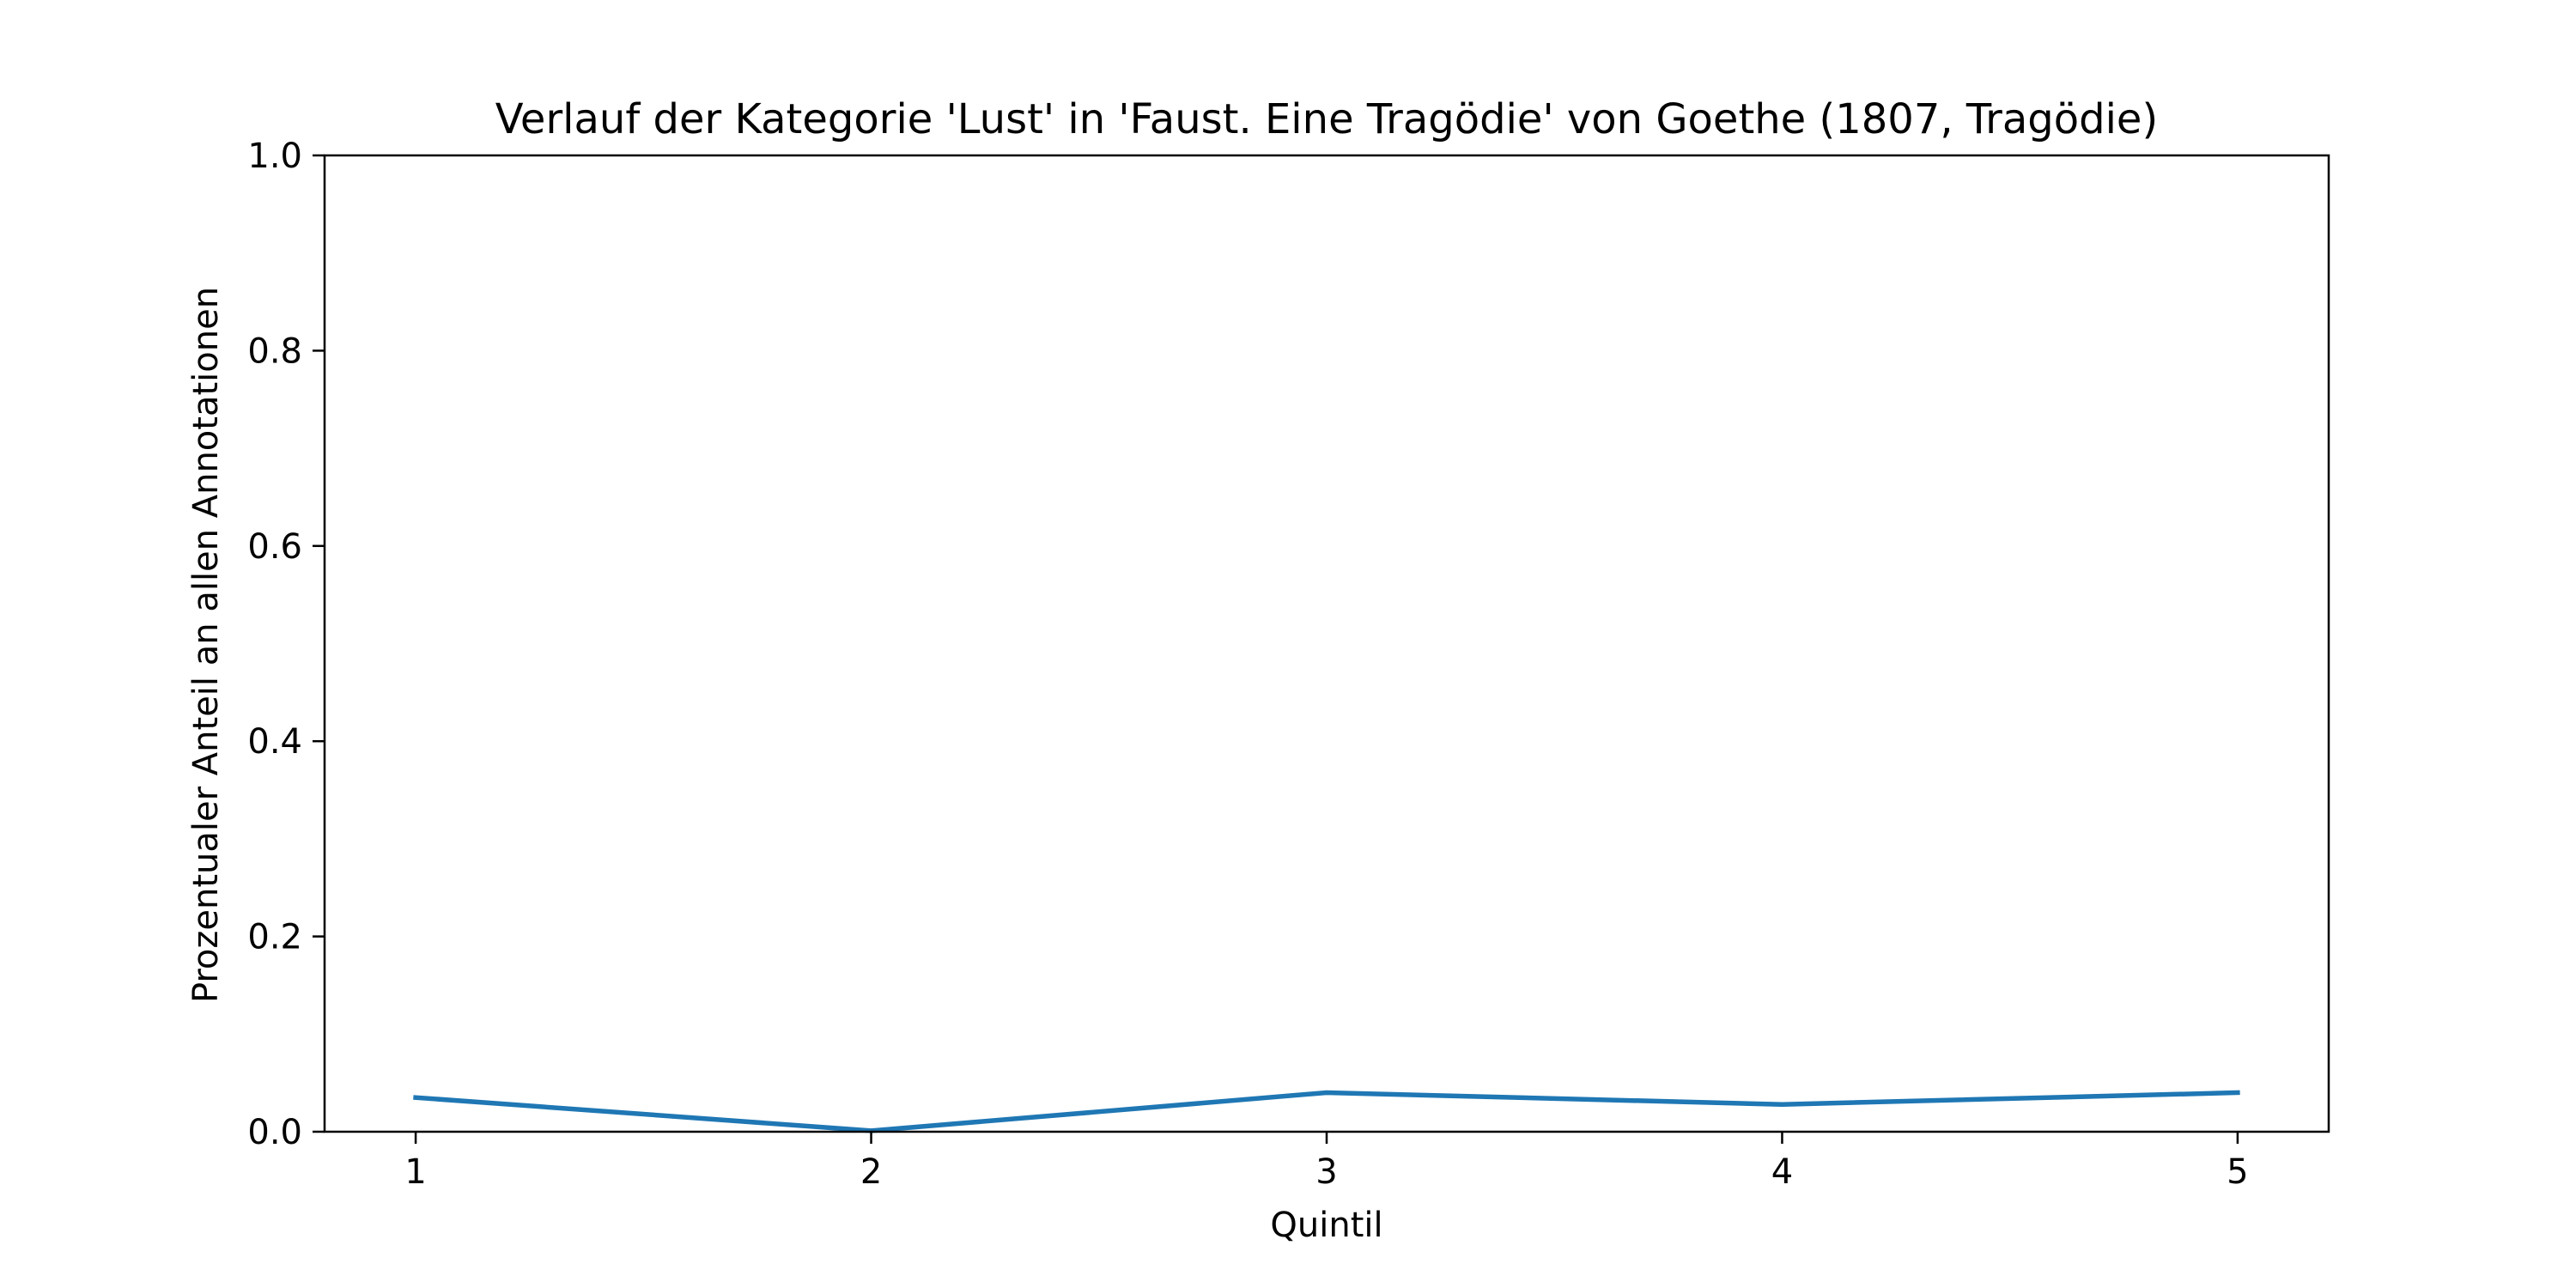 The height and width of the screenshot is (1288, 2576). What do you see at coordinates (274, 1133) in the screenshot?
I see `y-tick-label: 0.0` at bounding box center [274, 1133].